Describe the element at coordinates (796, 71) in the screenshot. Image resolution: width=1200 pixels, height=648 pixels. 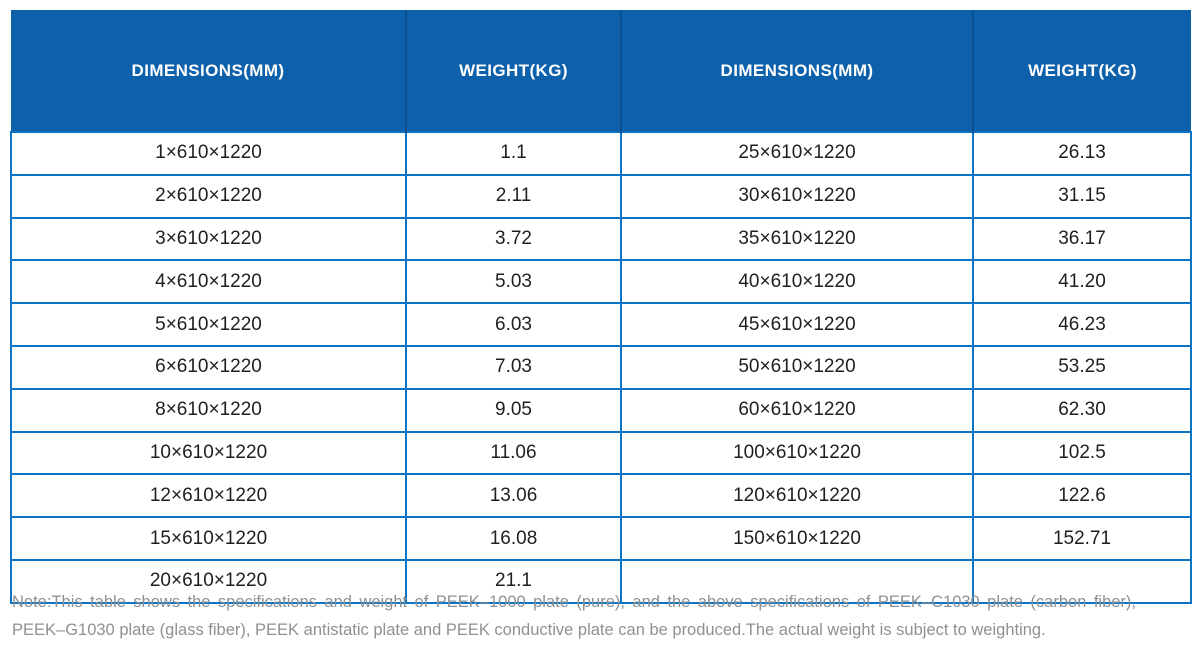
I see `column-header-dimensions-2: DIMENSIONS(MM)` at that location.